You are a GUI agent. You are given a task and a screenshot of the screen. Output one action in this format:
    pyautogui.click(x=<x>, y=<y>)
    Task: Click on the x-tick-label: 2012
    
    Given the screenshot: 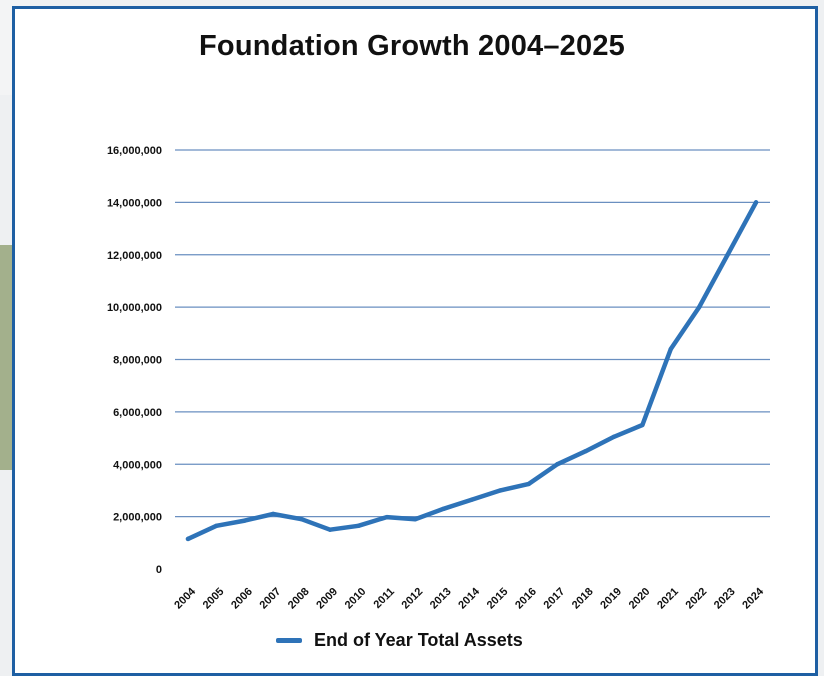 What is the action you would take?
    pyautogui.click(x=413, y=599)
    